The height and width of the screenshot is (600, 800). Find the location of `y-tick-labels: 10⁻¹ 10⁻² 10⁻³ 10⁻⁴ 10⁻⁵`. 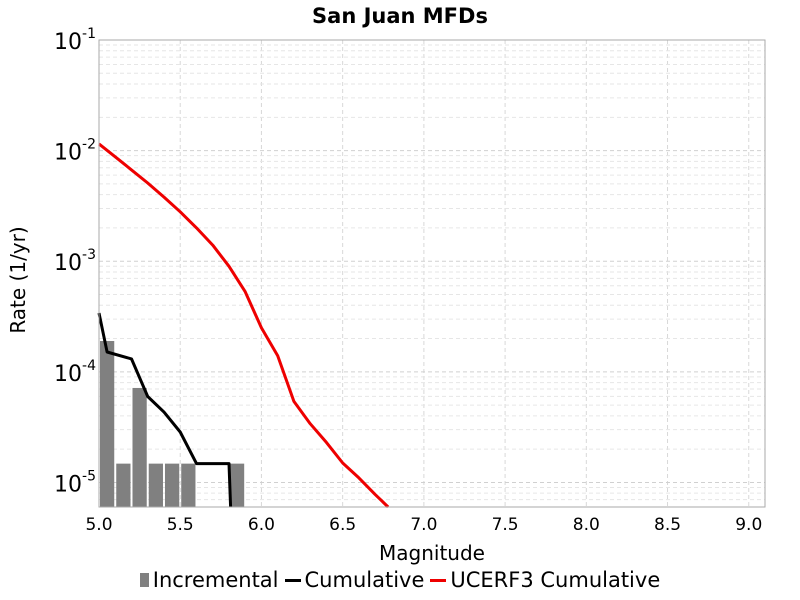

y-tick-labels: 10⁻¹ 10⁻² 10⁻³ 10⁻⁴ 10⁻⁵ is located at coordinates (75, 261).